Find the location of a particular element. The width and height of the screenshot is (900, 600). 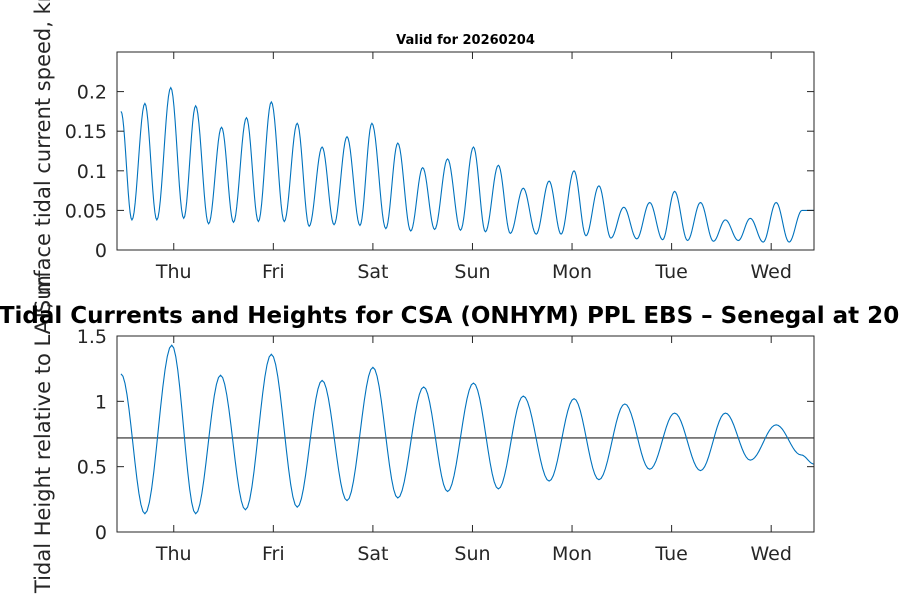

y-tick-label: 1.5 is located at coordinates (92, 337).